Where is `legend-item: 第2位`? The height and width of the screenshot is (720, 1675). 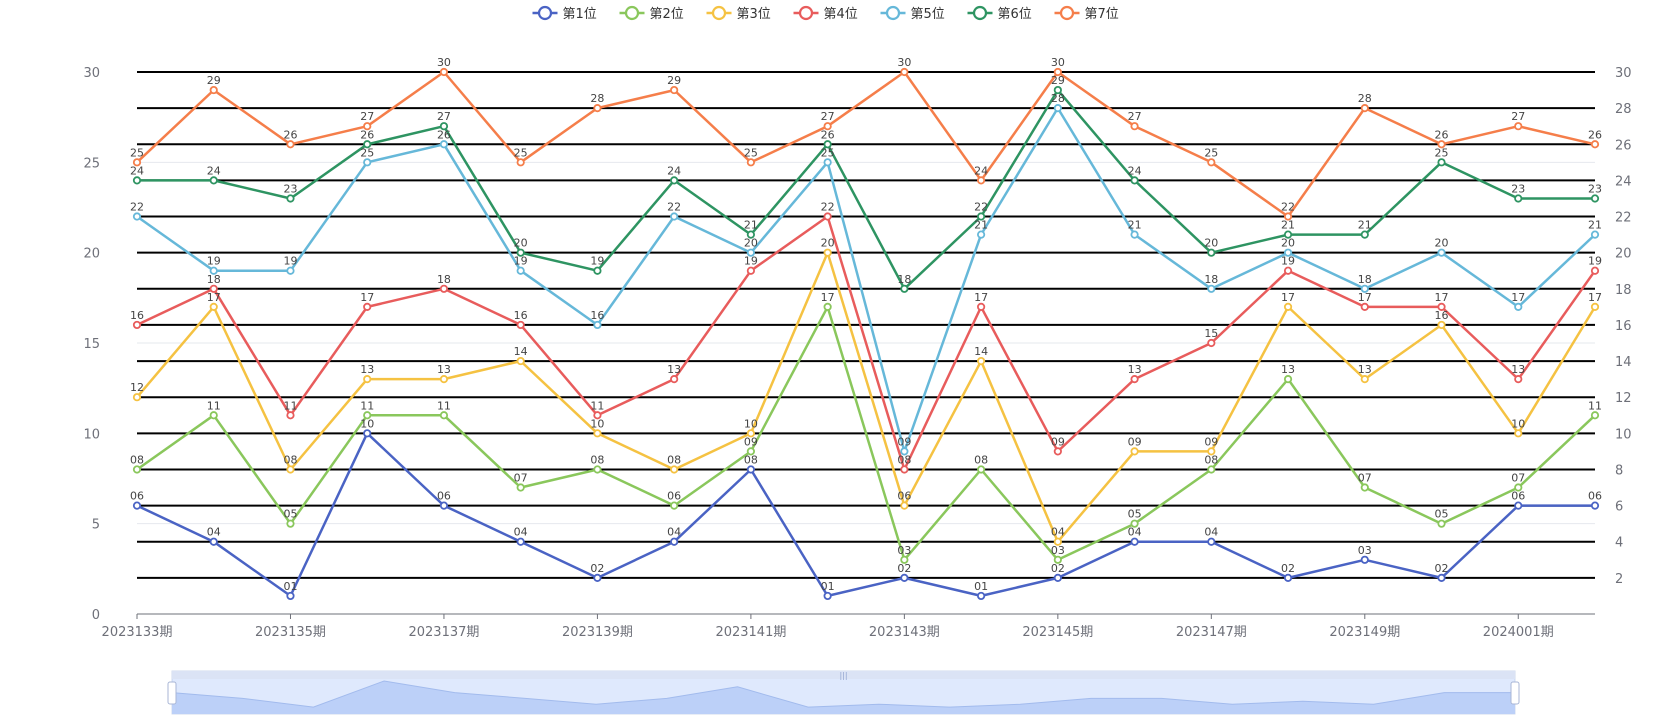 legend-item: 第2位 is located at coordinates (651, 13).